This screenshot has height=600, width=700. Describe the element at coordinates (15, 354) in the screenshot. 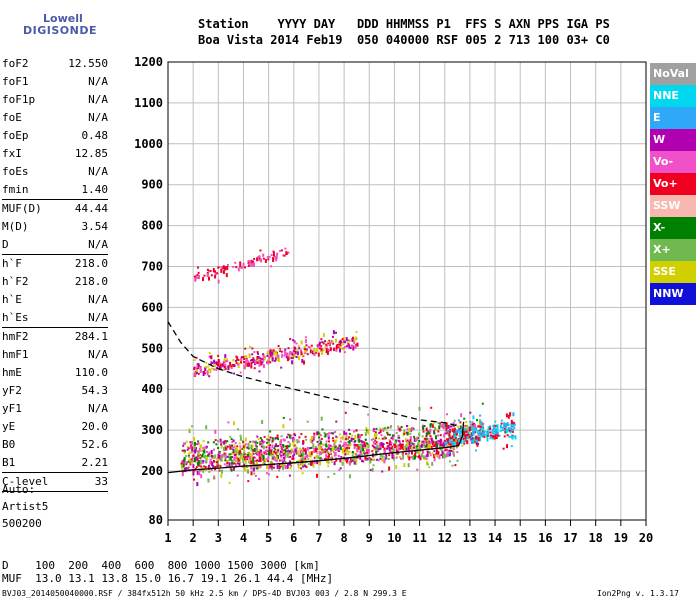

I see `param-name: hmF1` at that location.